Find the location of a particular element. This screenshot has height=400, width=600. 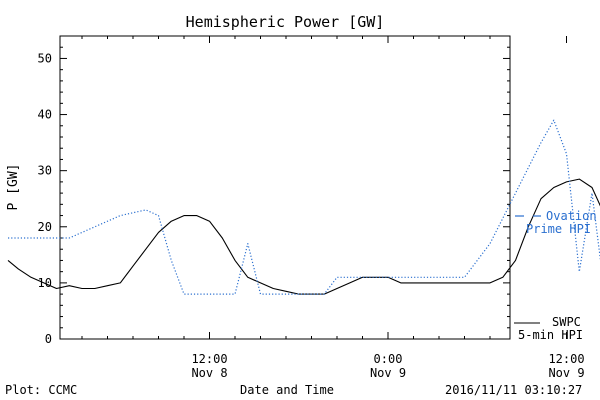

legend-ovation-label-line1: Ovation is located at coordinates (571, 216).